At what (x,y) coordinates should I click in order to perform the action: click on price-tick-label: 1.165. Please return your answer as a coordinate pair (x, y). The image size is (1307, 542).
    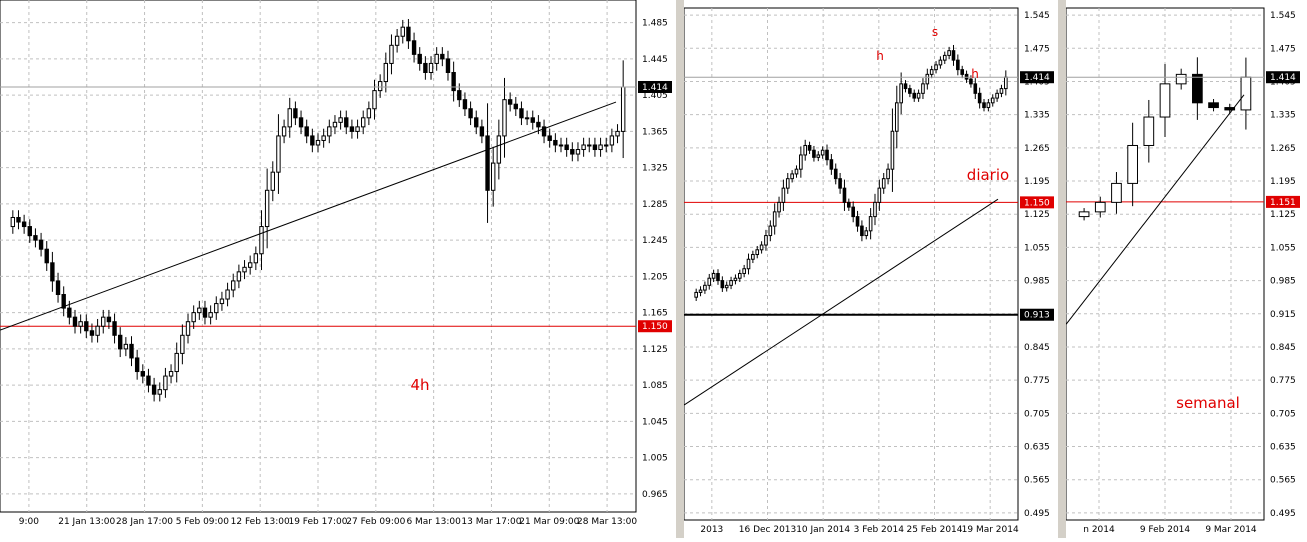
    Looking at the image, I should click on (655, 314).